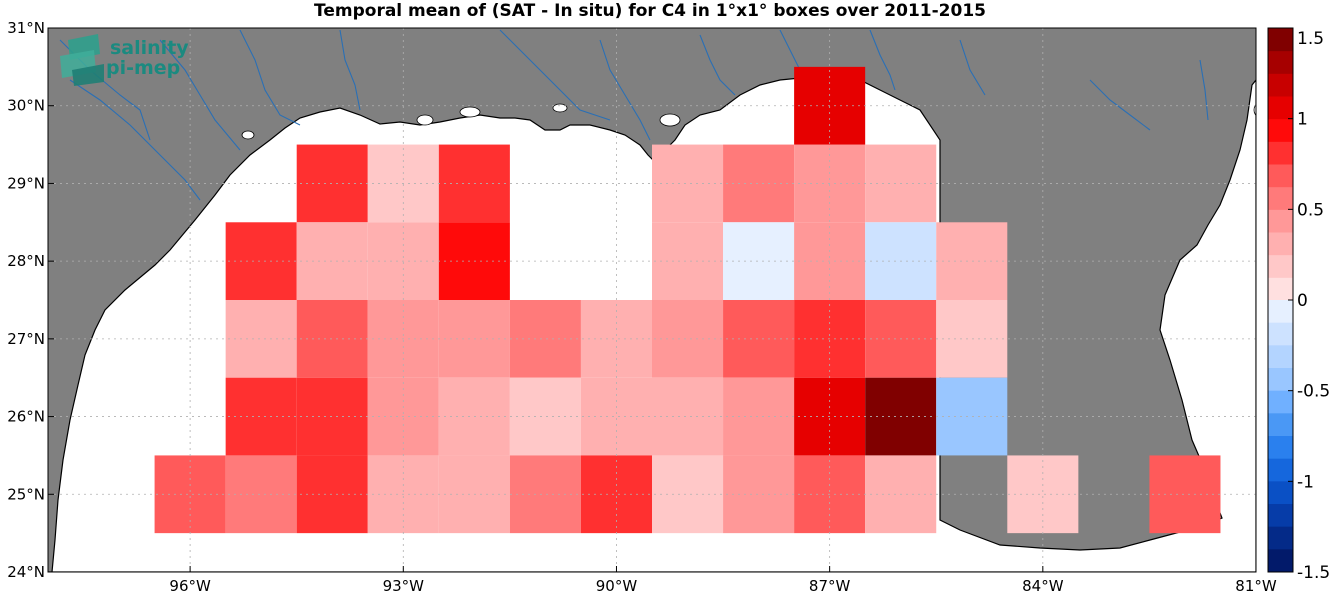 Image resolution: width=1339 pixels, height=594 pixels. What do you see at coordinates (26, 106) in the screenshot?
I see `y-tick-label: 30°N` at bounding box center [26, 106].